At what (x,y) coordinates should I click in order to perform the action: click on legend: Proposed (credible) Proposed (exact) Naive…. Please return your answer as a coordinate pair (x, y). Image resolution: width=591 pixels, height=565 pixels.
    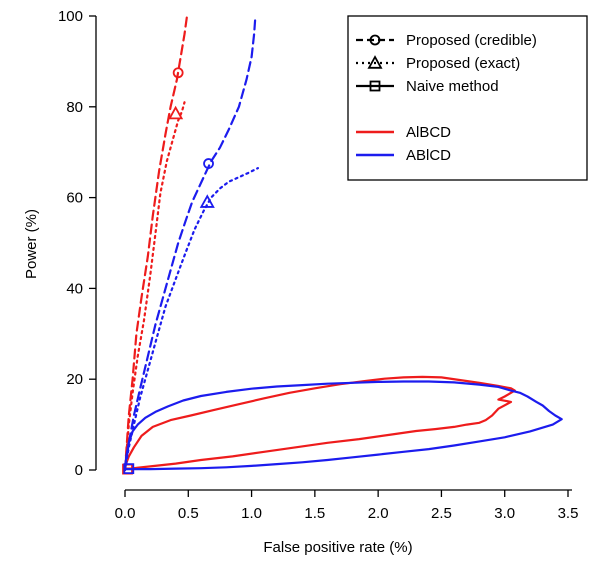
    Looking at the image, I should click on (467, 98).